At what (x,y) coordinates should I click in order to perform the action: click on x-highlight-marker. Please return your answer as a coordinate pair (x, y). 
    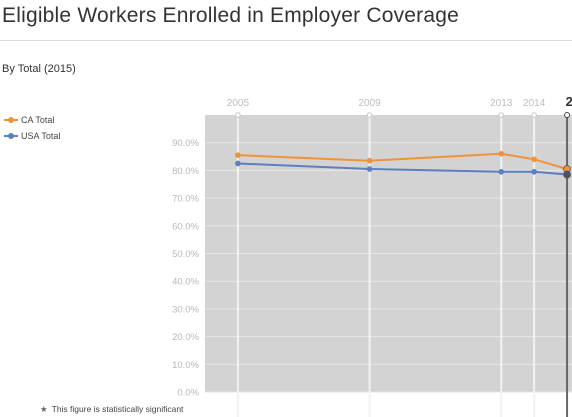
    Looking at the image, I should click on (567, 115).